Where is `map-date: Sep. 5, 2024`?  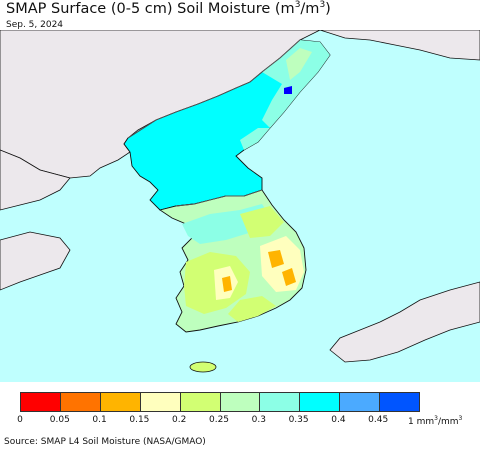
map-date: Sep. 5, 2024 is located at coordinates (35, 25).